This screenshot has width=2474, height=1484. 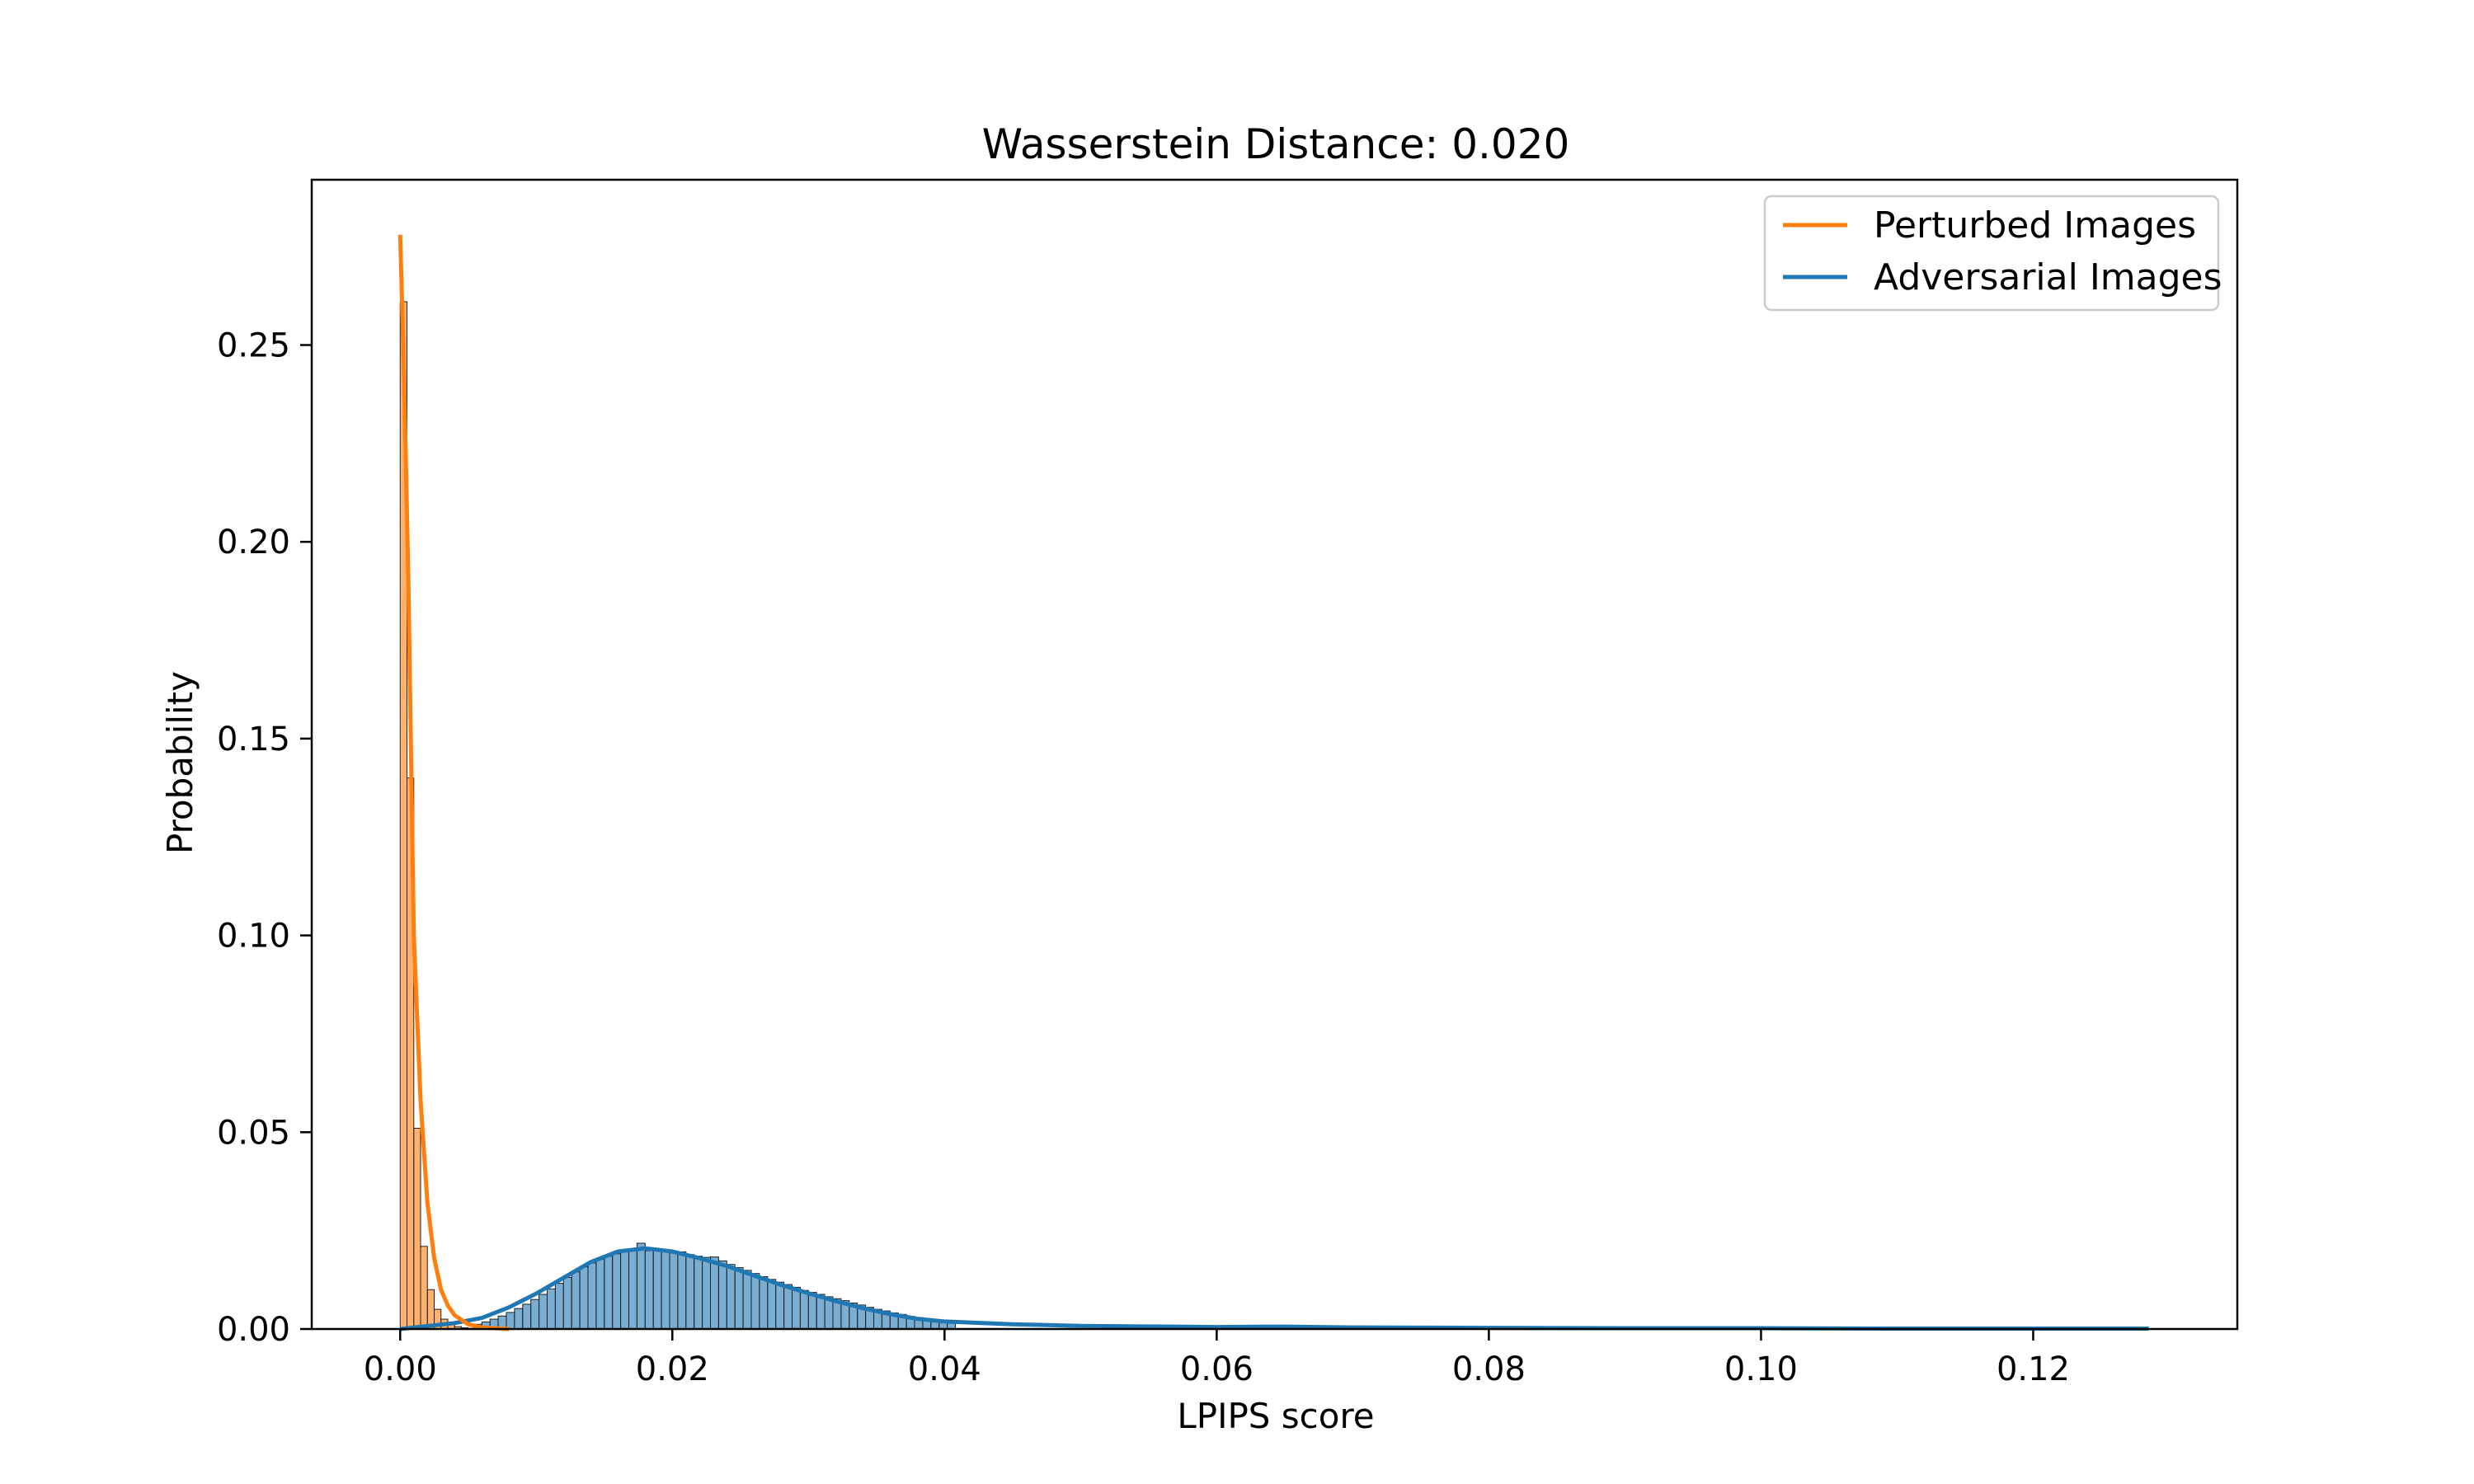 What do you see at coordinates (672, 1369) in the screenshot?
I see `x-tick-label: 0.02` at bounding box center [672, 1369].